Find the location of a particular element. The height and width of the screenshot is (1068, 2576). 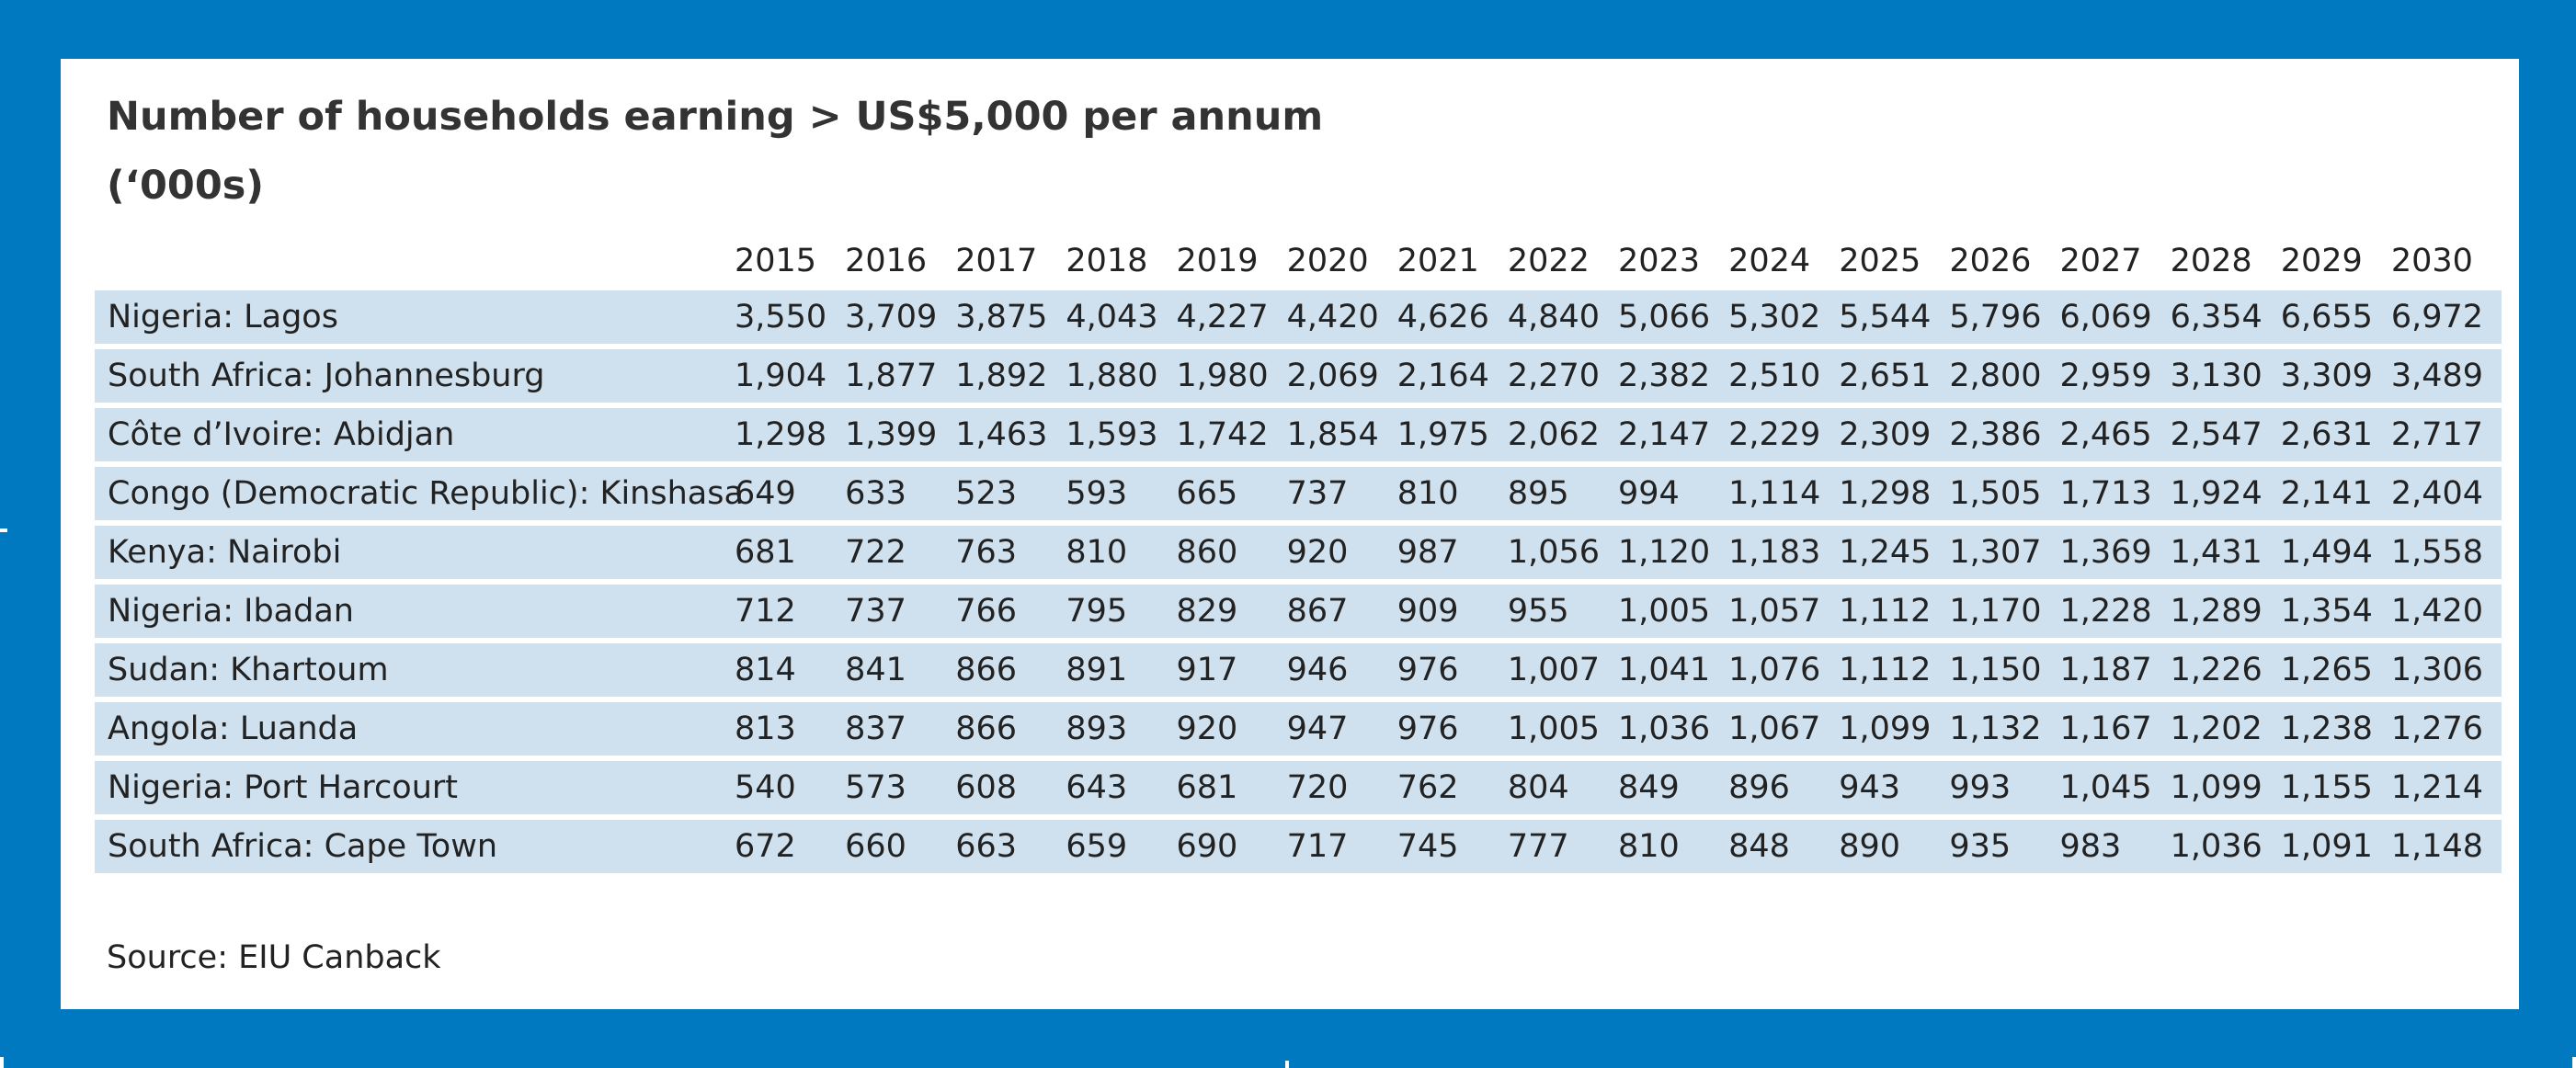

table-cell: 2,382 is located at coordinates (1673, 376).